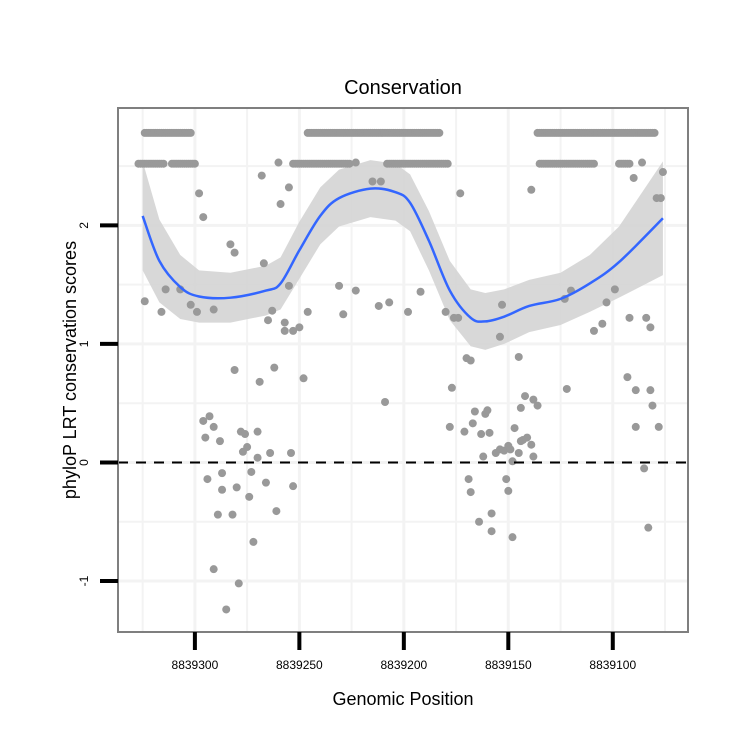 Image resolution: width=750 pixels, height=755 pixels. I want to click on y-tick-label: 2, so click(84, 225).